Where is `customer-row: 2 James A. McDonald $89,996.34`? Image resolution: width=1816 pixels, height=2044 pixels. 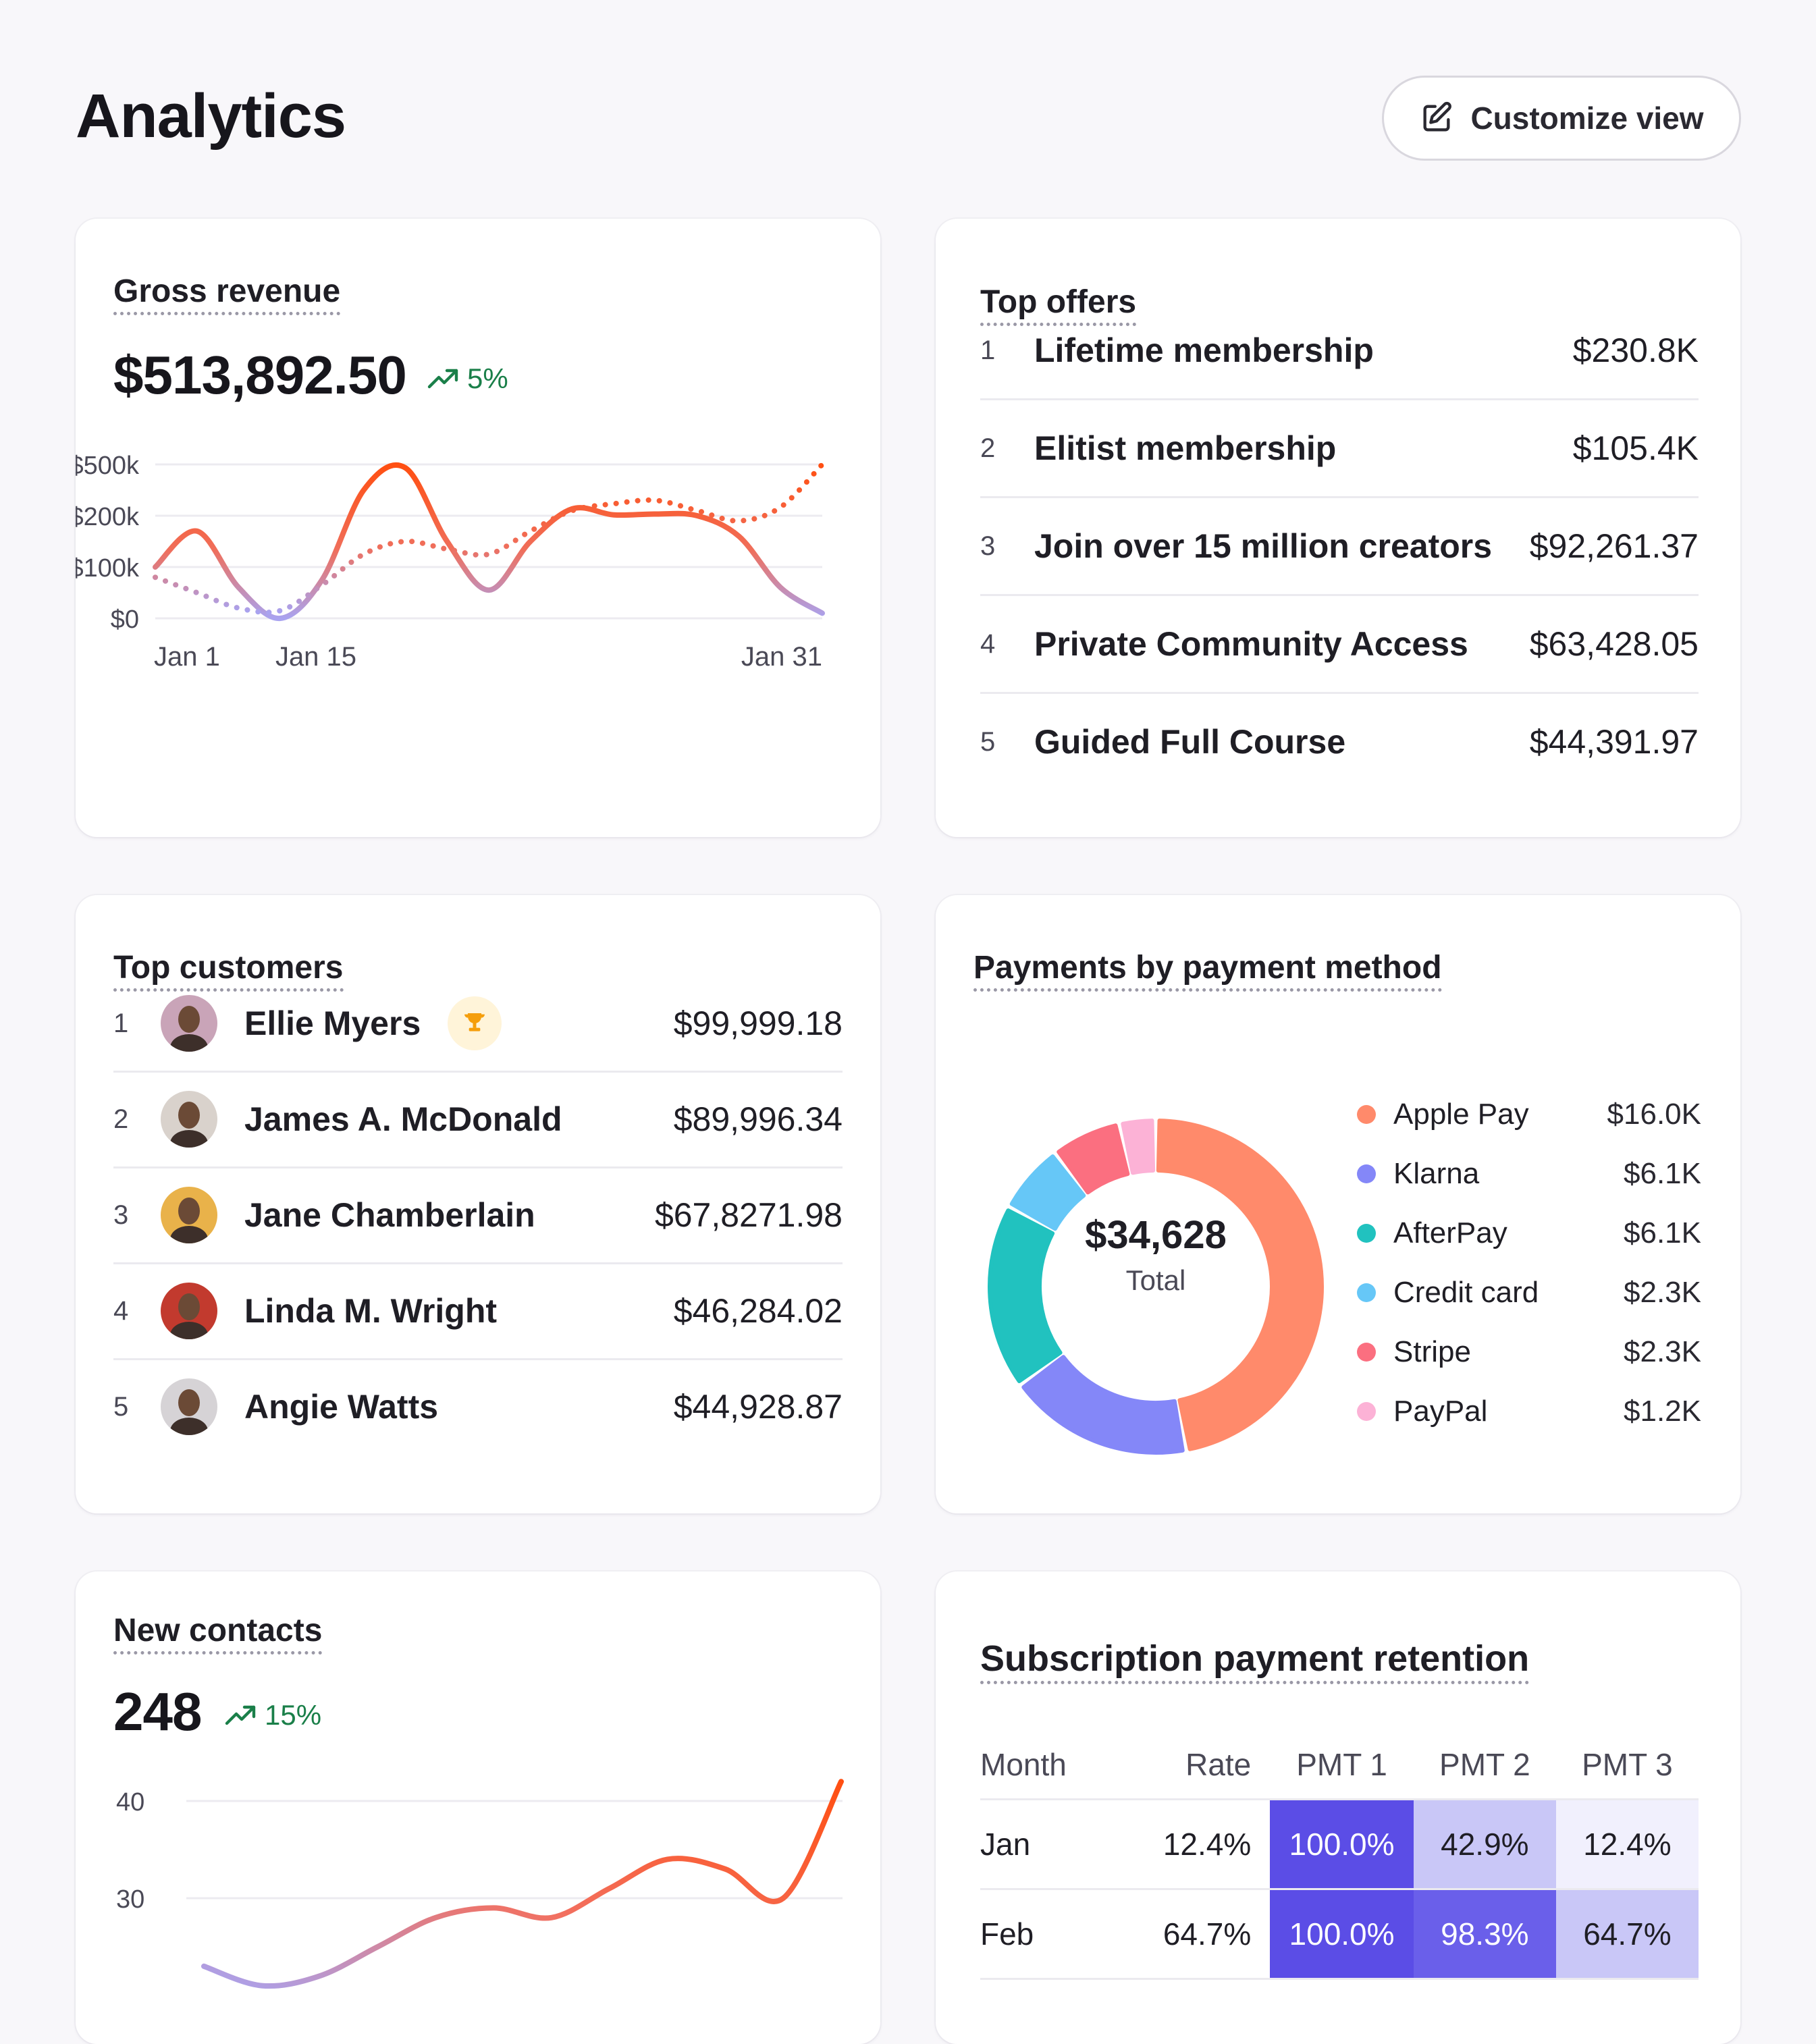
customer-row: 2 James A. McDonald $89,996.34 is located at coordinates (478, 1119).